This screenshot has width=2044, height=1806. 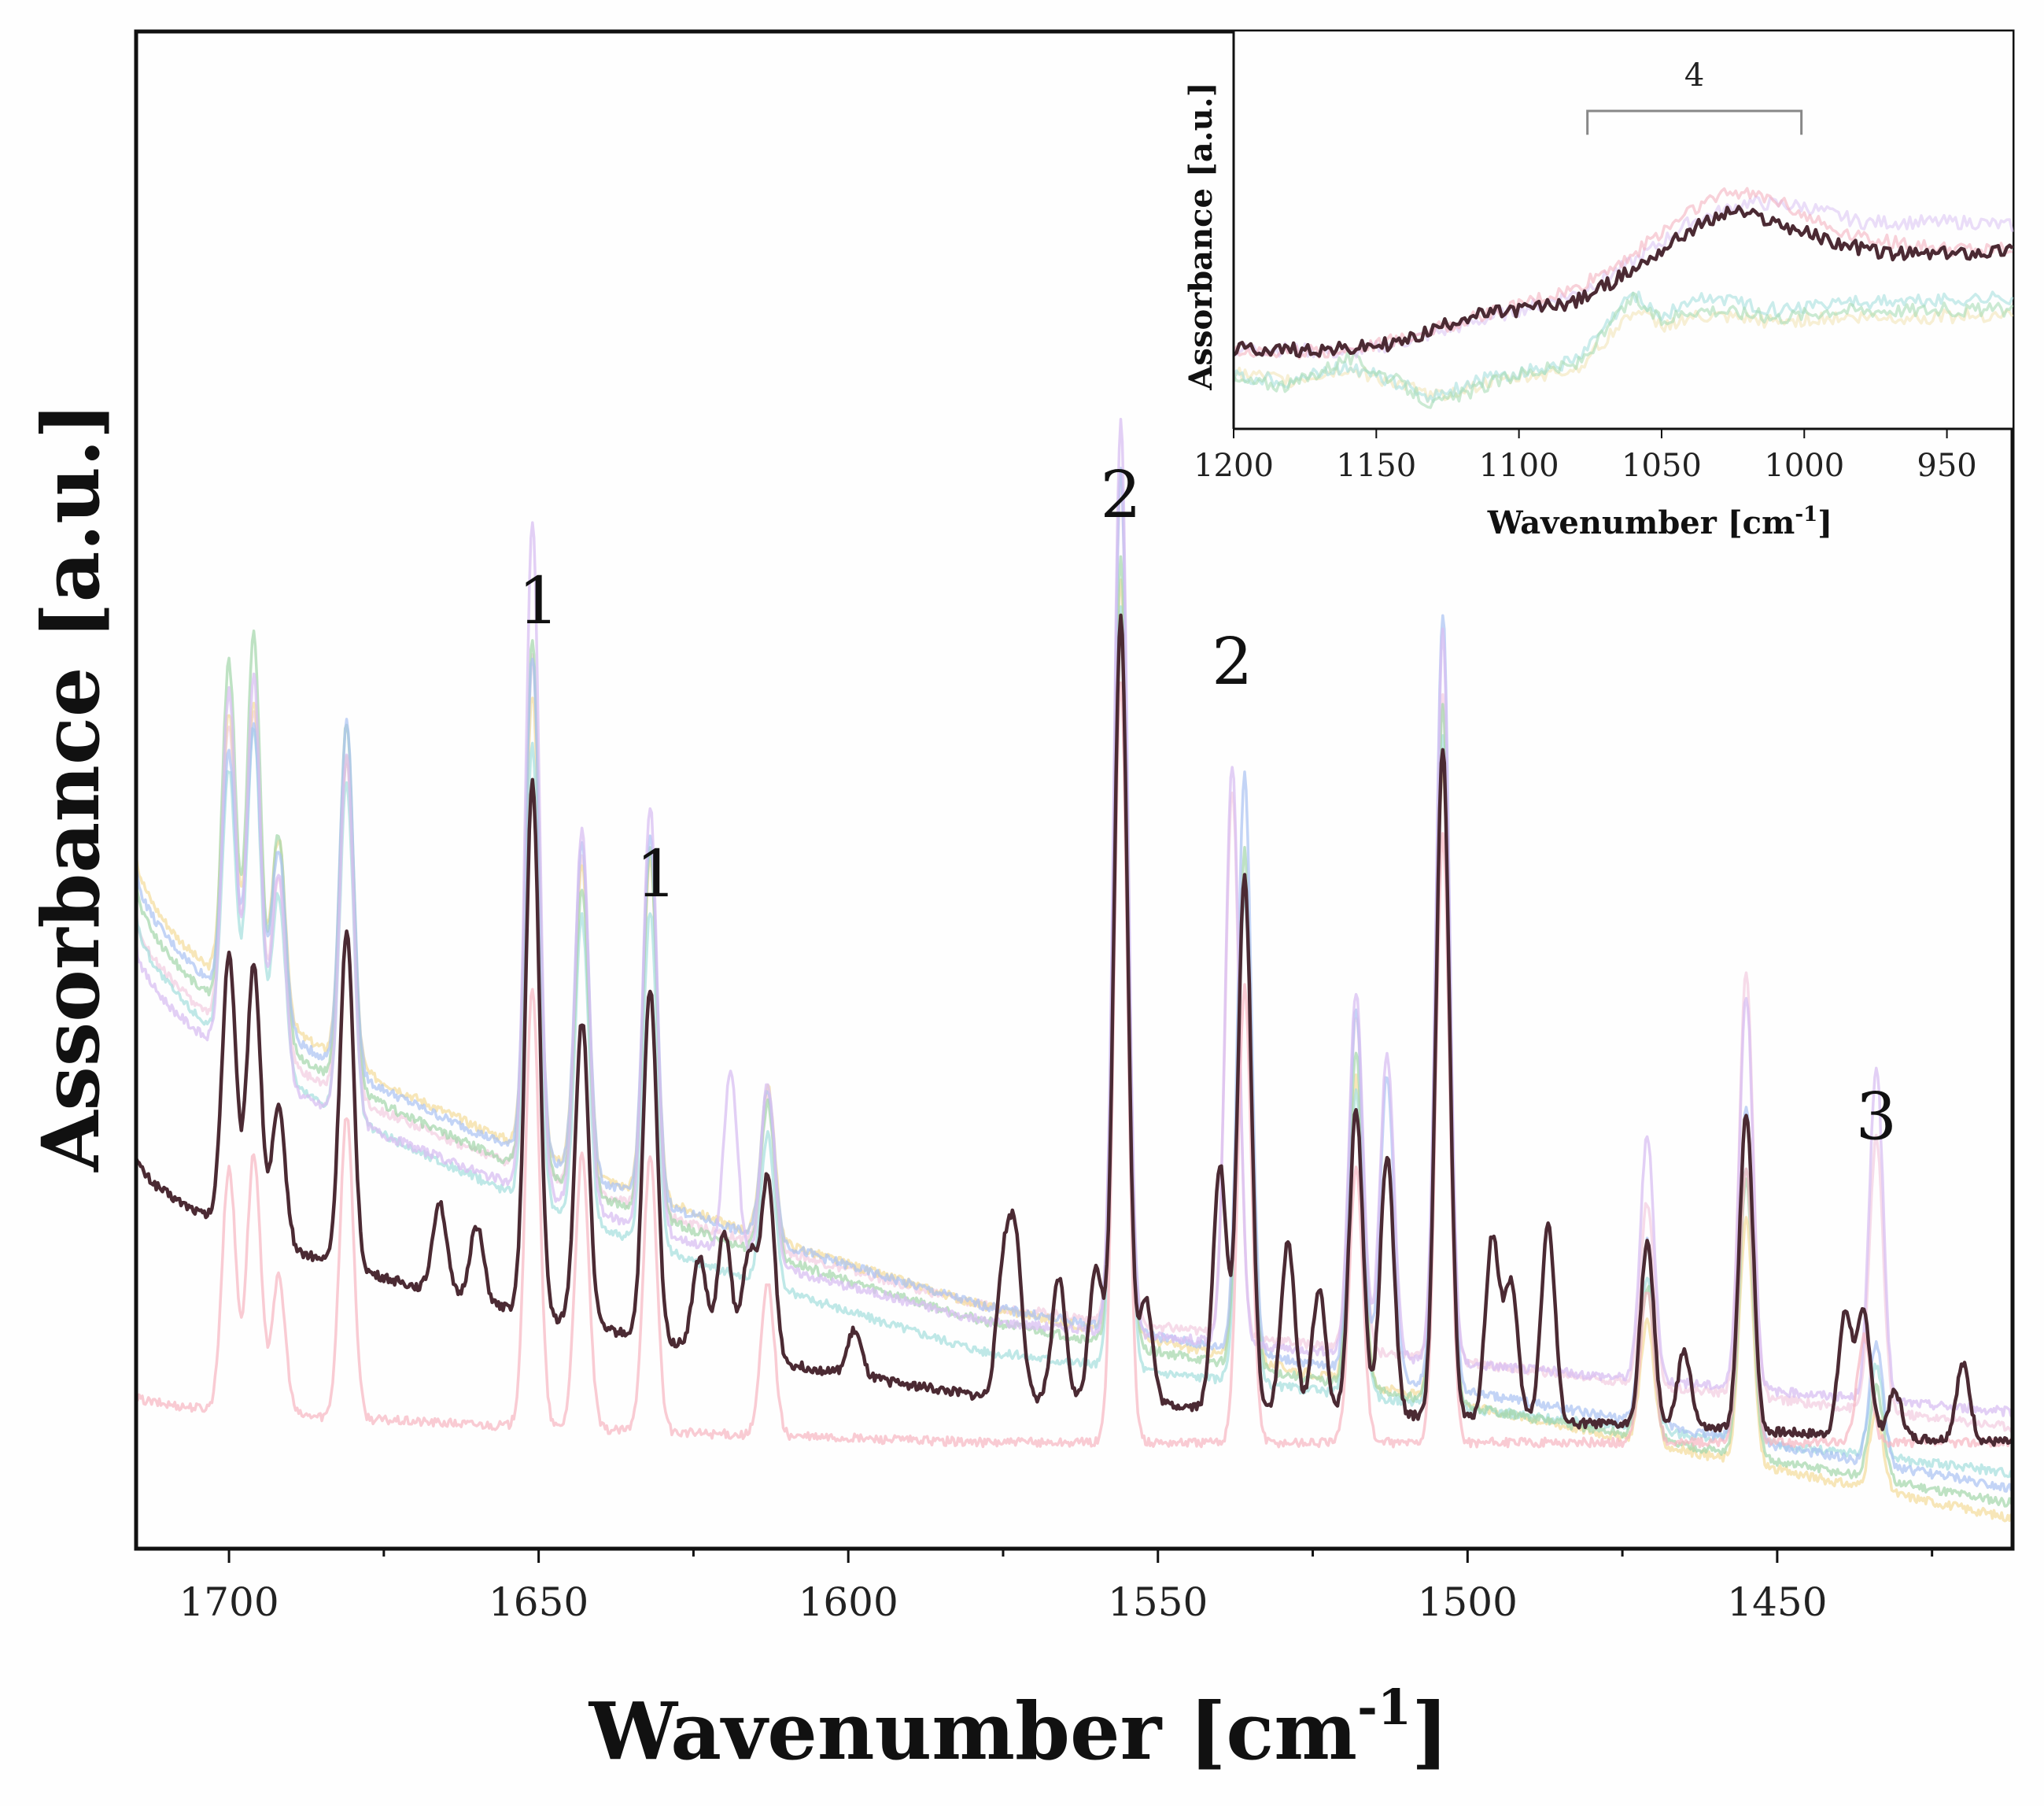 What do you see at coordinates (1057, 1587) in the screenshot?
I see `main-x-ticks: 1700 1650 1600 1550 1500 1450` at bounding box center [1057, 1587].